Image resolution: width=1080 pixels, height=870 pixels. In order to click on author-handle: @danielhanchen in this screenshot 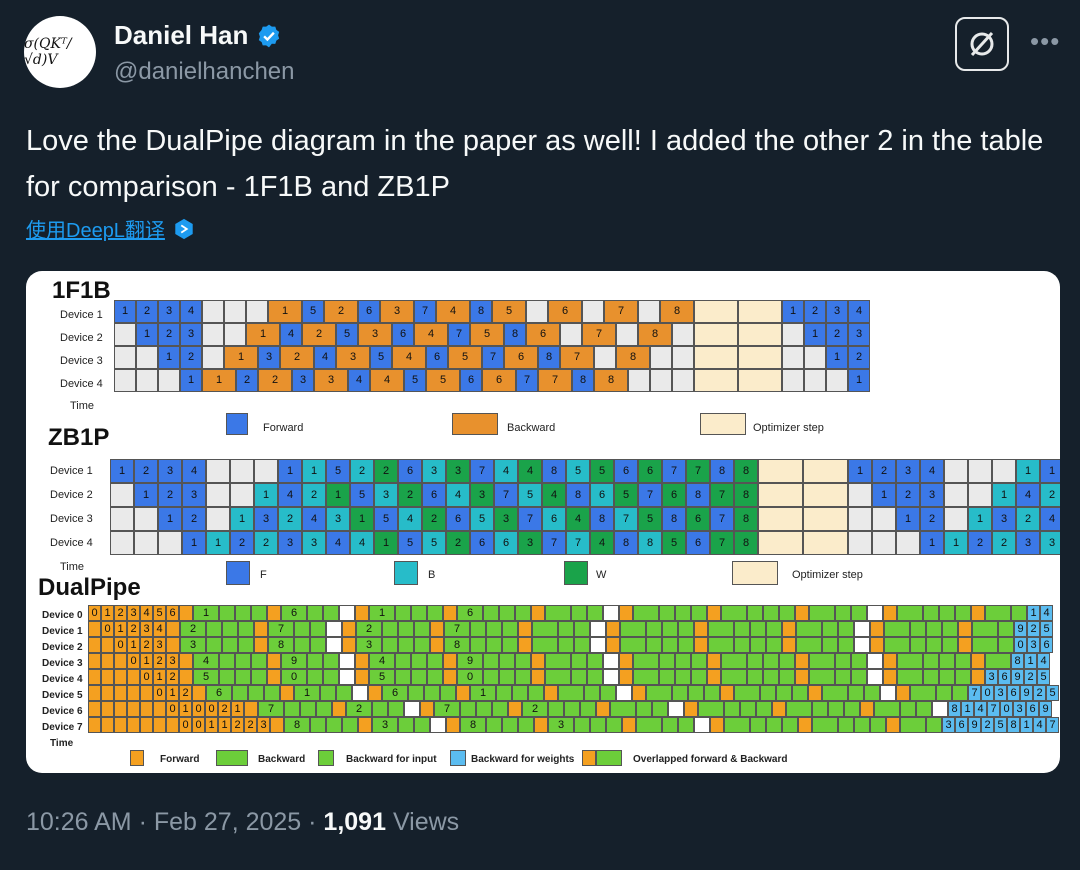, I will do `click(204, 71)`.